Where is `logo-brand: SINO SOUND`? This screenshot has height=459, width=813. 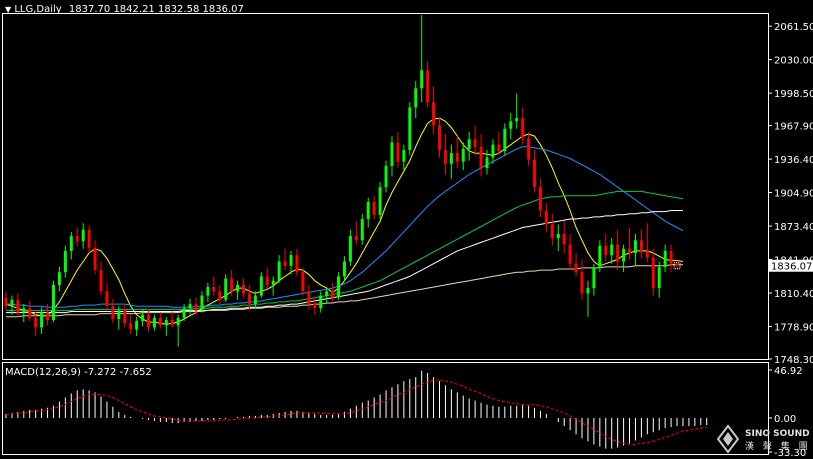 logo-brand: SINO SOUND is located at coordinates (777, 434).